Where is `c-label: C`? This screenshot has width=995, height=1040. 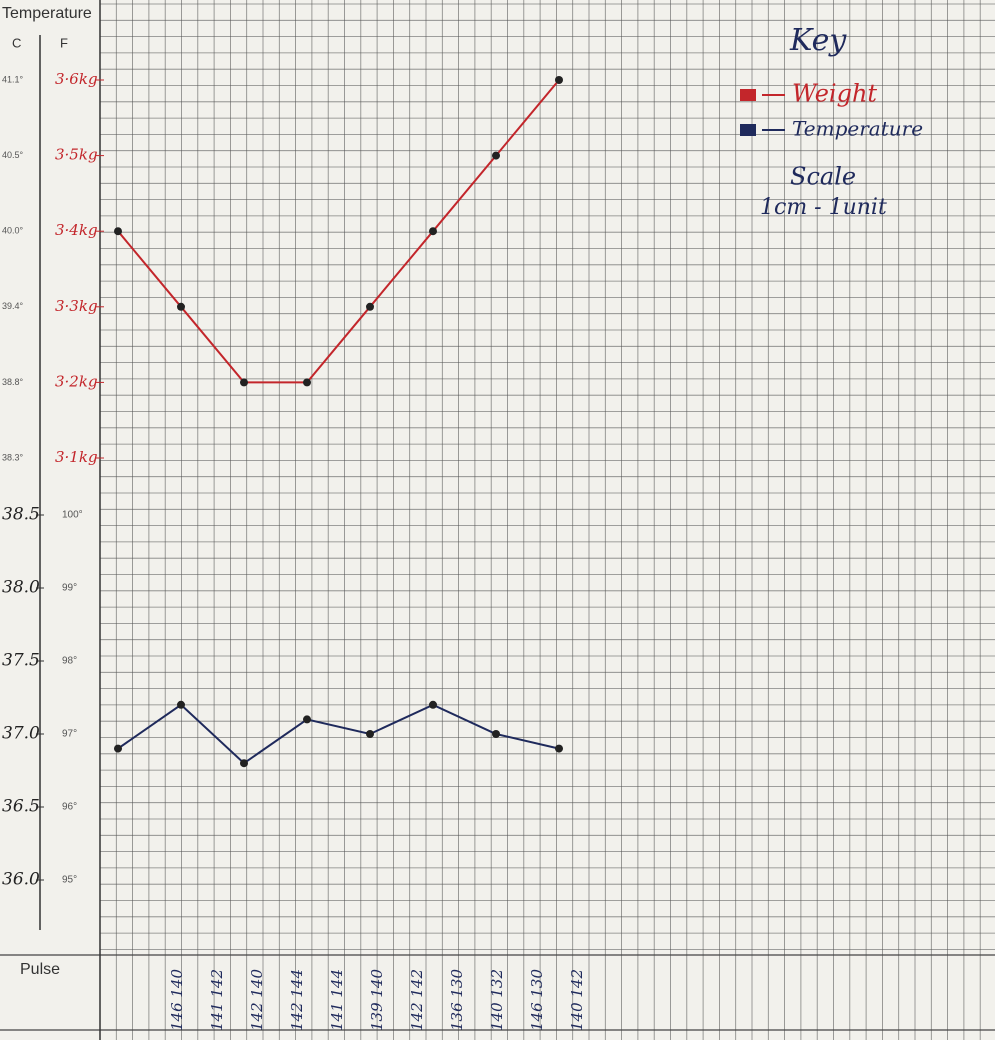
c-label: C is located at coordinates (16, 42).